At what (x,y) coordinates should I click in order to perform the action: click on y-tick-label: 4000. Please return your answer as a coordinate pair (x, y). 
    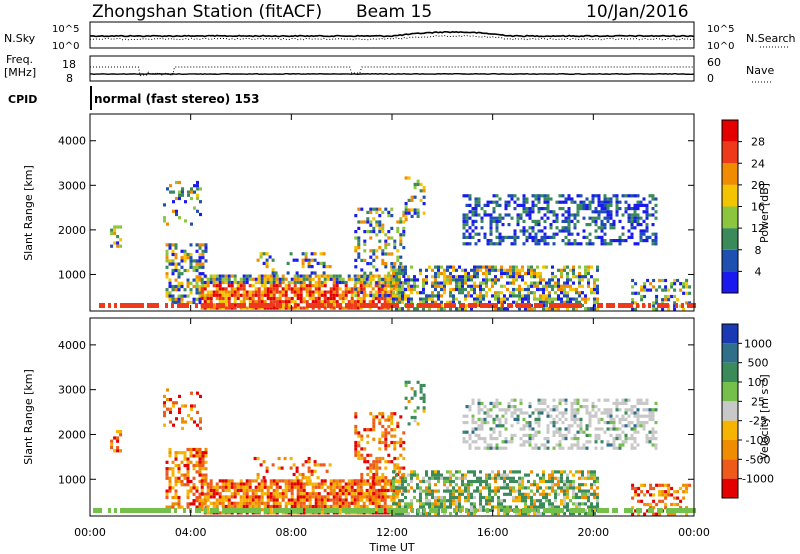
    Looking at the image, I should click on (72, 345).